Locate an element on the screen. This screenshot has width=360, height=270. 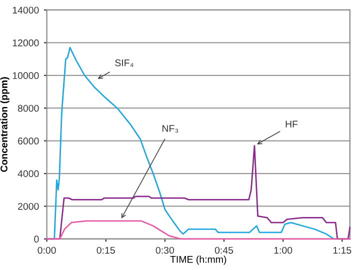
x-tick-label: 0:00 is located at coordinates (47, 250).